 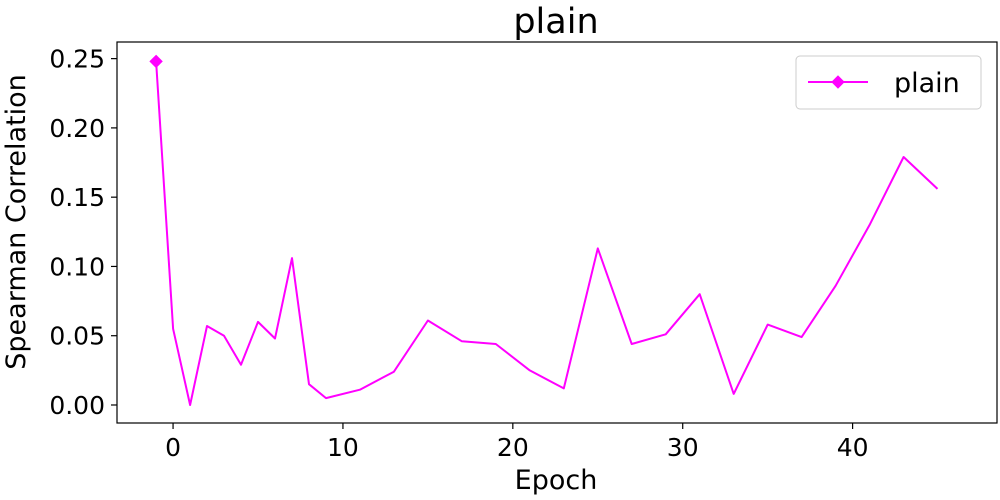 What do you see at coordinates (683, 447) in the screenshot?
I see `x-tick-label: 30` at bounding box center [683, 447].